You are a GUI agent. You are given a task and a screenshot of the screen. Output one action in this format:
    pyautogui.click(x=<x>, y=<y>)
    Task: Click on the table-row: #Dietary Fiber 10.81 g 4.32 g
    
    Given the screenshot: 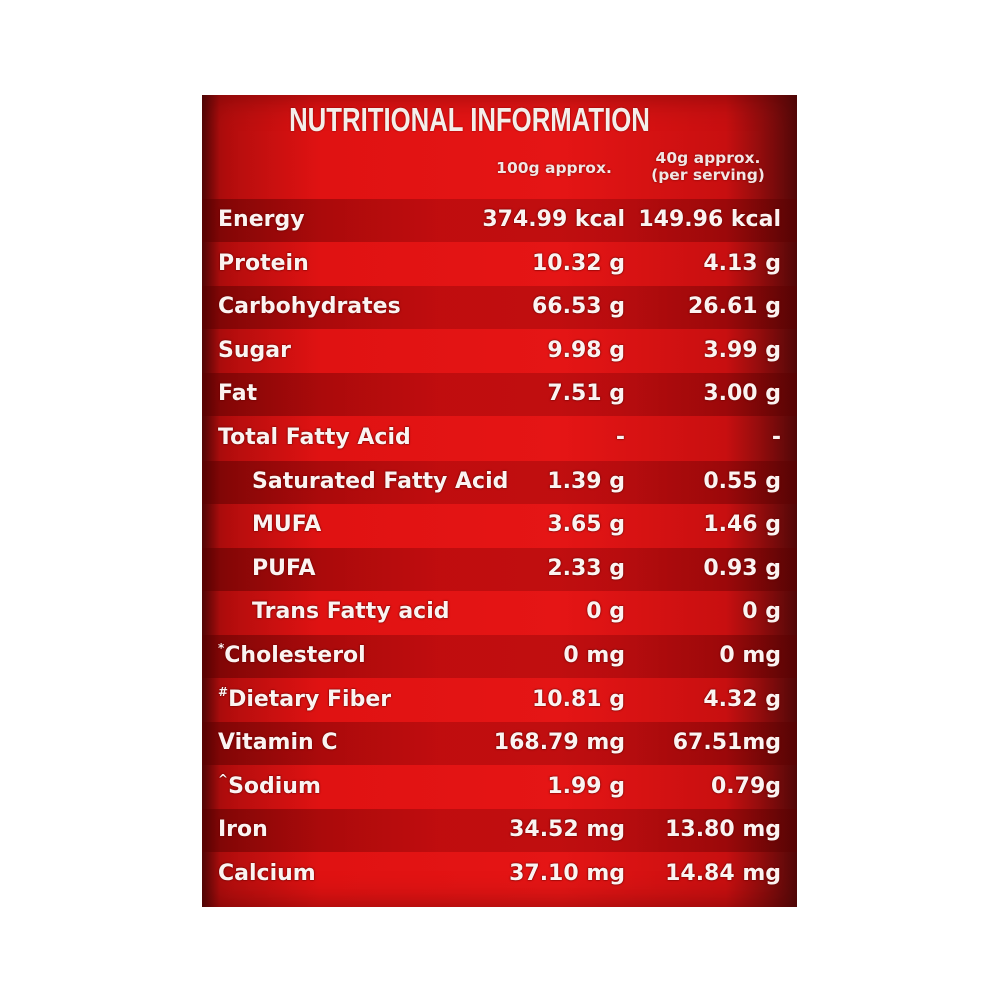 What is the action you would take?
    pyautogui.click(x=499, y=700)
    